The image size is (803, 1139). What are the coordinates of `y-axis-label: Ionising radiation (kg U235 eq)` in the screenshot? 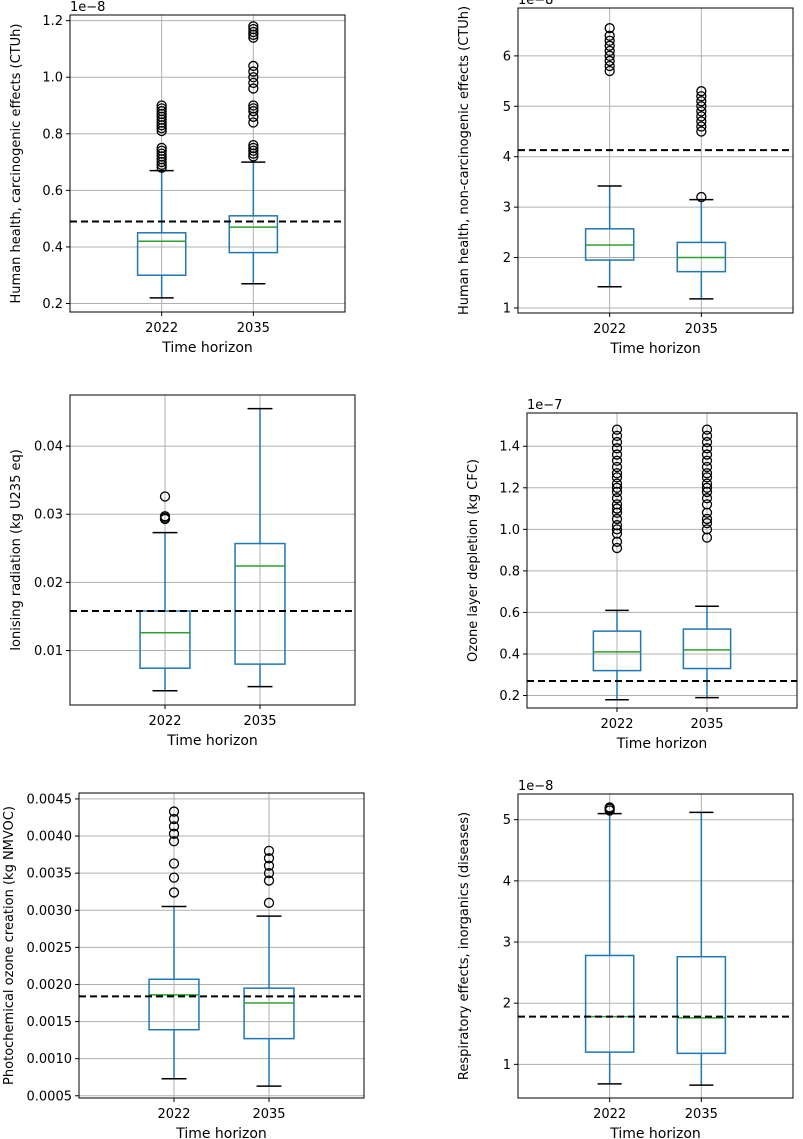 It's located at (16, 550).